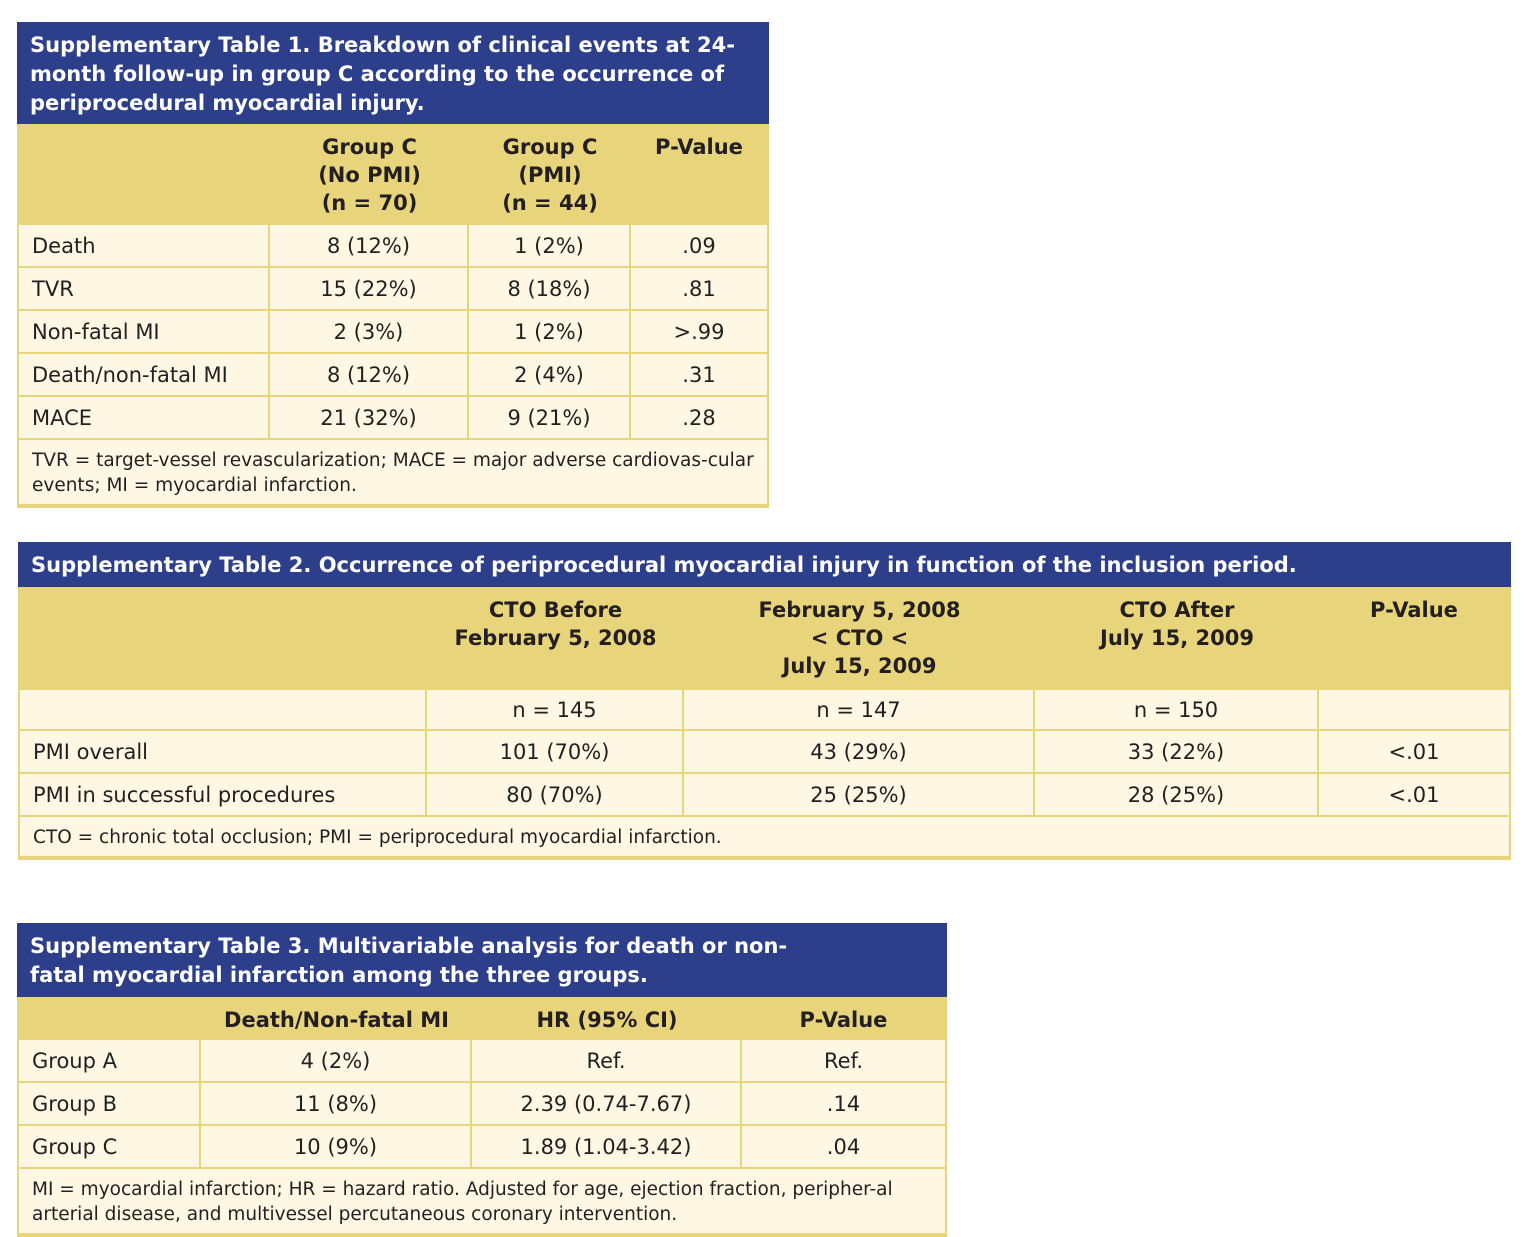 The image size is (1536, 1237). Describe the element at coordinates (699, 375) in the screenshot. I see `cell: .31` at that location.